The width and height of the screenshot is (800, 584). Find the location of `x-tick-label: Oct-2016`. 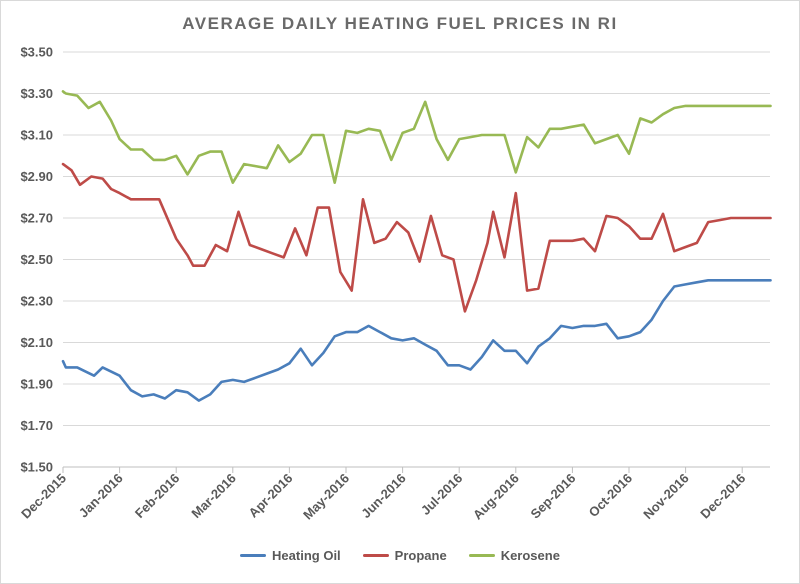

x-tick-label: Oct-2016 is located at coordinates (610, 495).